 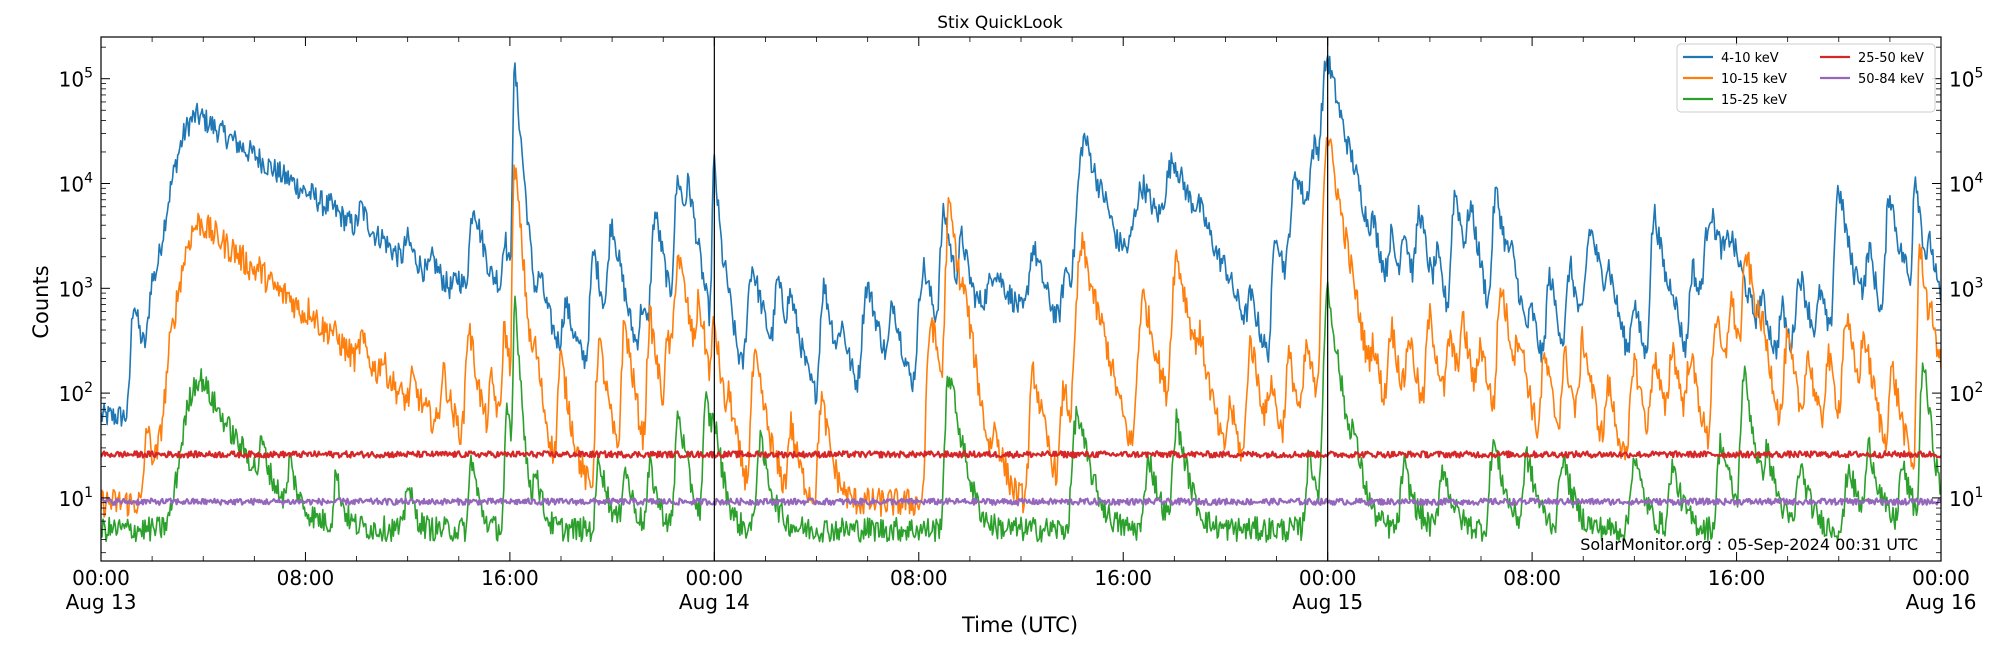 What do you see at coordinates (1966, 184) in the screenshot?
I see `y-tick-label-right: 10⁴` at bounding box center [1966, 184].